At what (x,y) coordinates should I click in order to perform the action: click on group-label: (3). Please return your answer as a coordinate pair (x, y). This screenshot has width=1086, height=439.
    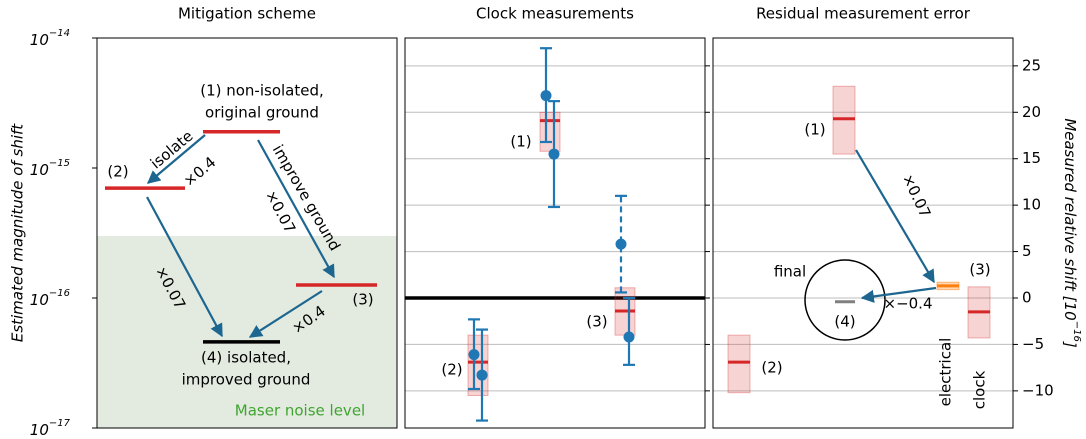
    Looking at the image, I should click on (596, 322).